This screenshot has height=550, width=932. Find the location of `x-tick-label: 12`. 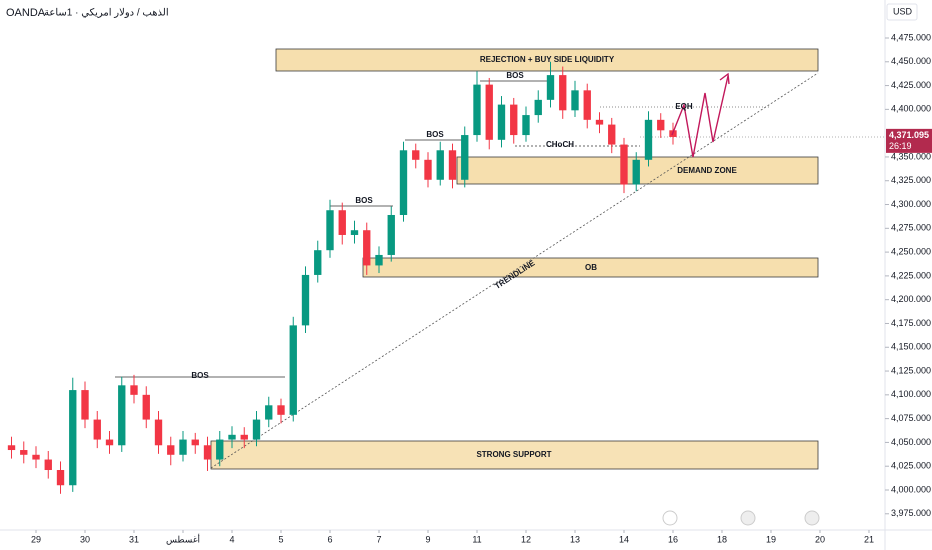

x-tick-label: 12 is located at coordinates (526, 539).